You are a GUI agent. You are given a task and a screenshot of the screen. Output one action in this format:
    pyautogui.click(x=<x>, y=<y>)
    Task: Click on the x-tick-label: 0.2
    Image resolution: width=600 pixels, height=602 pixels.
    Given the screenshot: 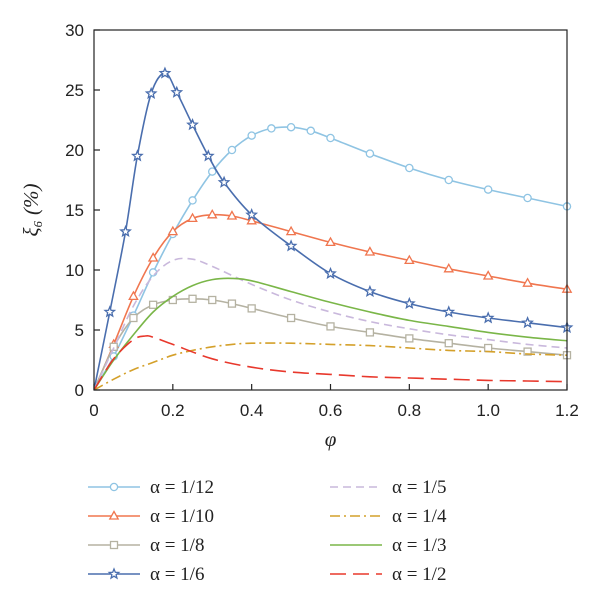 What is the action you would take?
    pyautogui.click(x=173, y=410)
    